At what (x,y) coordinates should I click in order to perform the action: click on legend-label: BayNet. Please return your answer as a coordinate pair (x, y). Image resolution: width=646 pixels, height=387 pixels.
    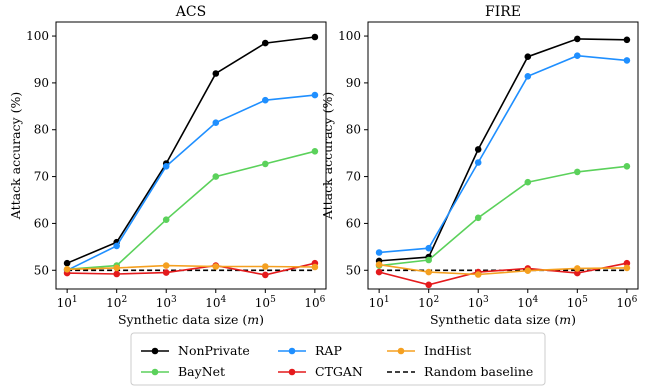
    Looking at the image, I should click on (201, 371).